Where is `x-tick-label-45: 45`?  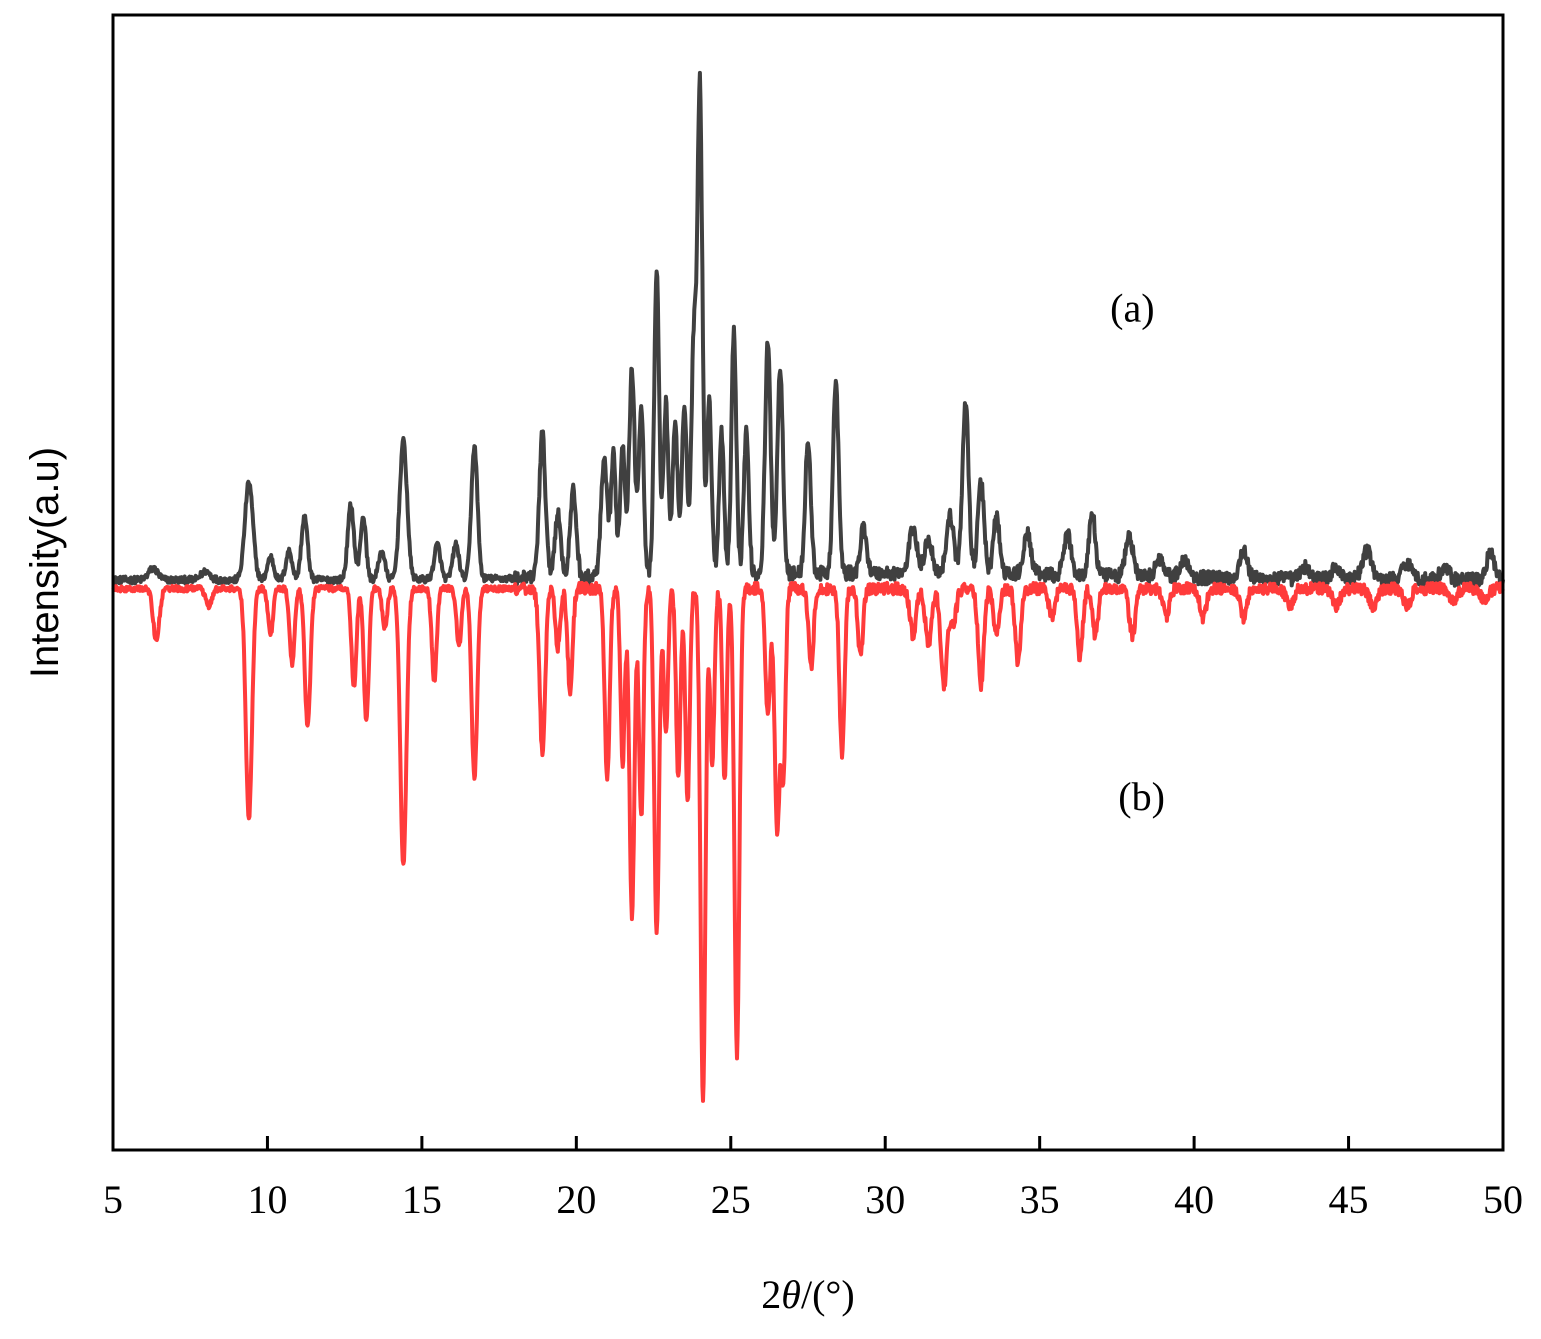 x-tick-label-45: 45 is located at coordinates (1349, 1199).